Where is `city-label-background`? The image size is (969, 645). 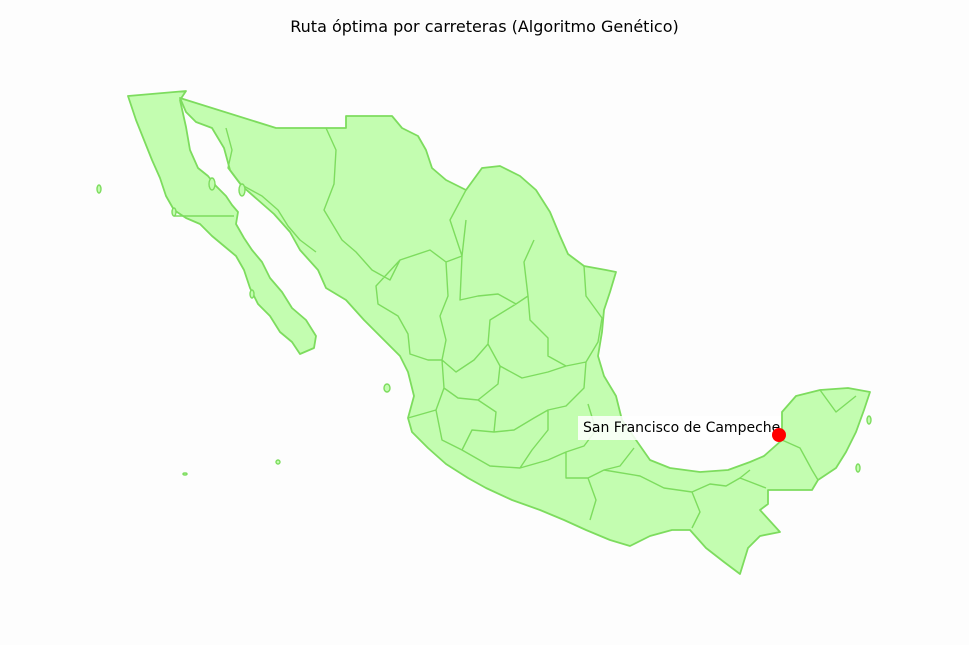
city-label-background is located at coordinates (679, 428).